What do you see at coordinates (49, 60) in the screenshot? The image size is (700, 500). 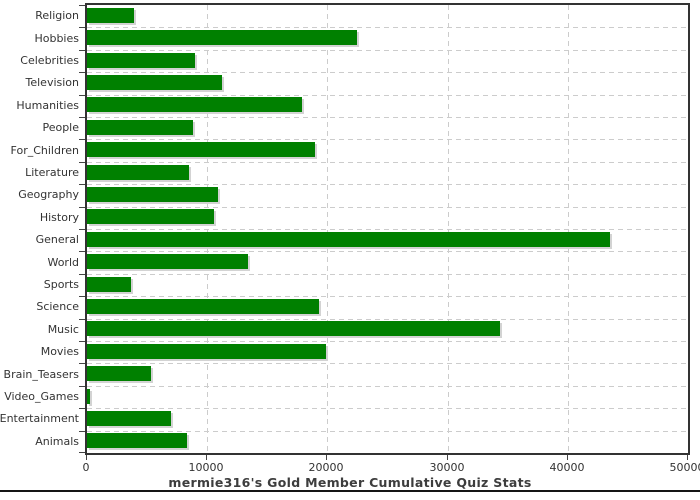 I see `category-label-celebrities: Celebrities` at bounding box center [49, 60].